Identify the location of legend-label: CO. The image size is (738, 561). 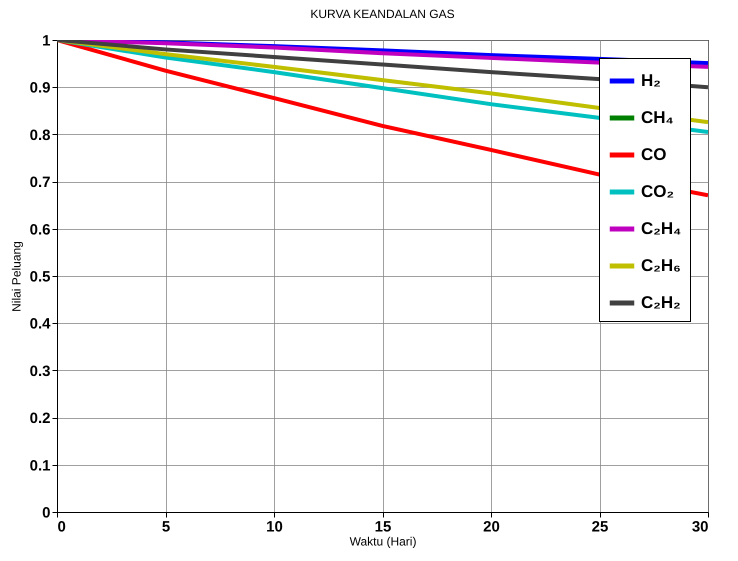
(653, 154).